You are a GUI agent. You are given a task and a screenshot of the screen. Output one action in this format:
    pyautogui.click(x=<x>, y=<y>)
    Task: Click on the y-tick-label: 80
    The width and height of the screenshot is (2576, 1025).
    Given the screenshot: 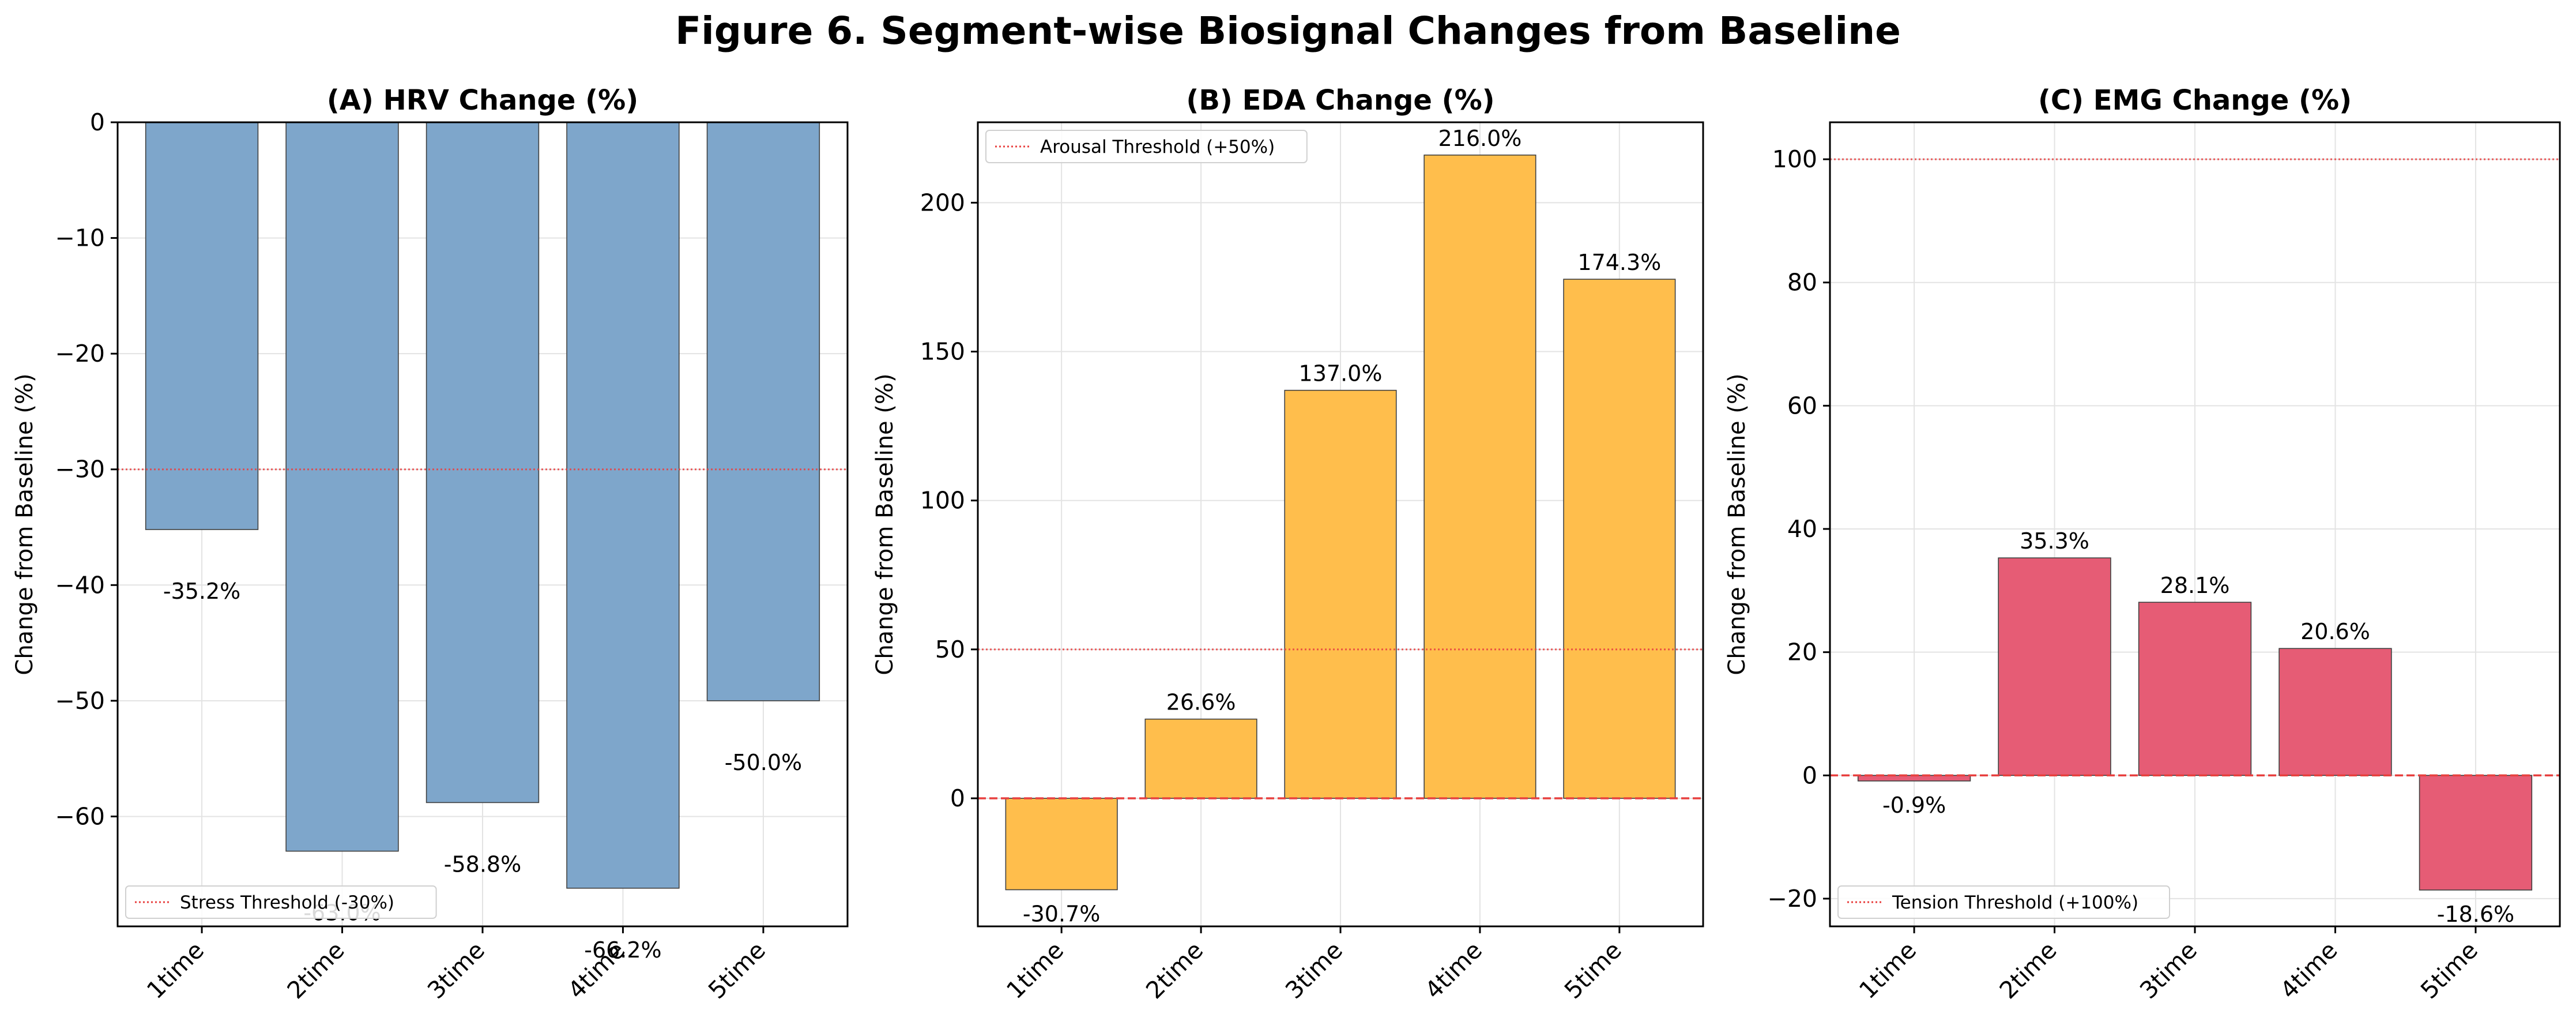 What is the action you would take?
    pyautogui.click(x=1802, y=282)
    